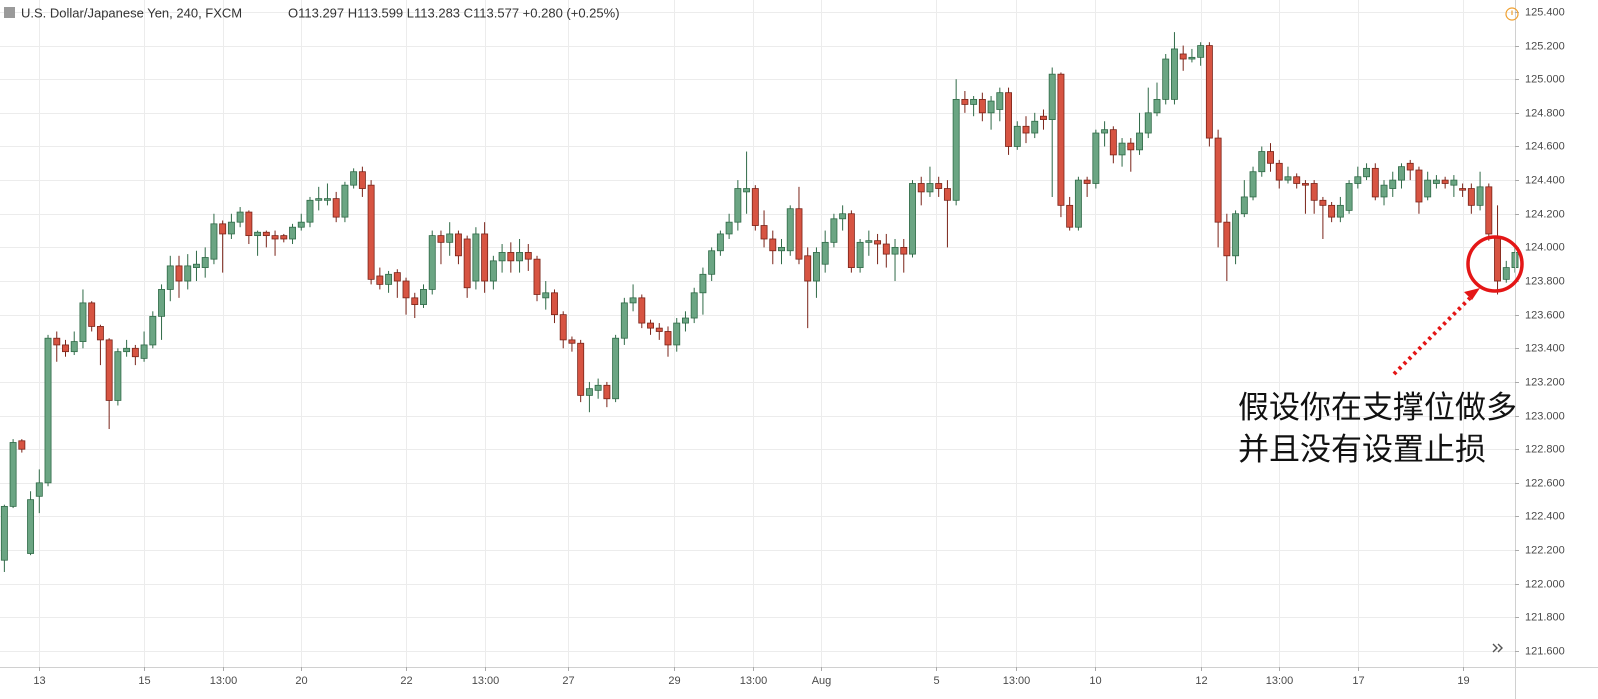  What do you see at coordinates (1545, 180) in the screenshot?
I see `y-tick-label: 124.400` at bounding box center [1545, 180].